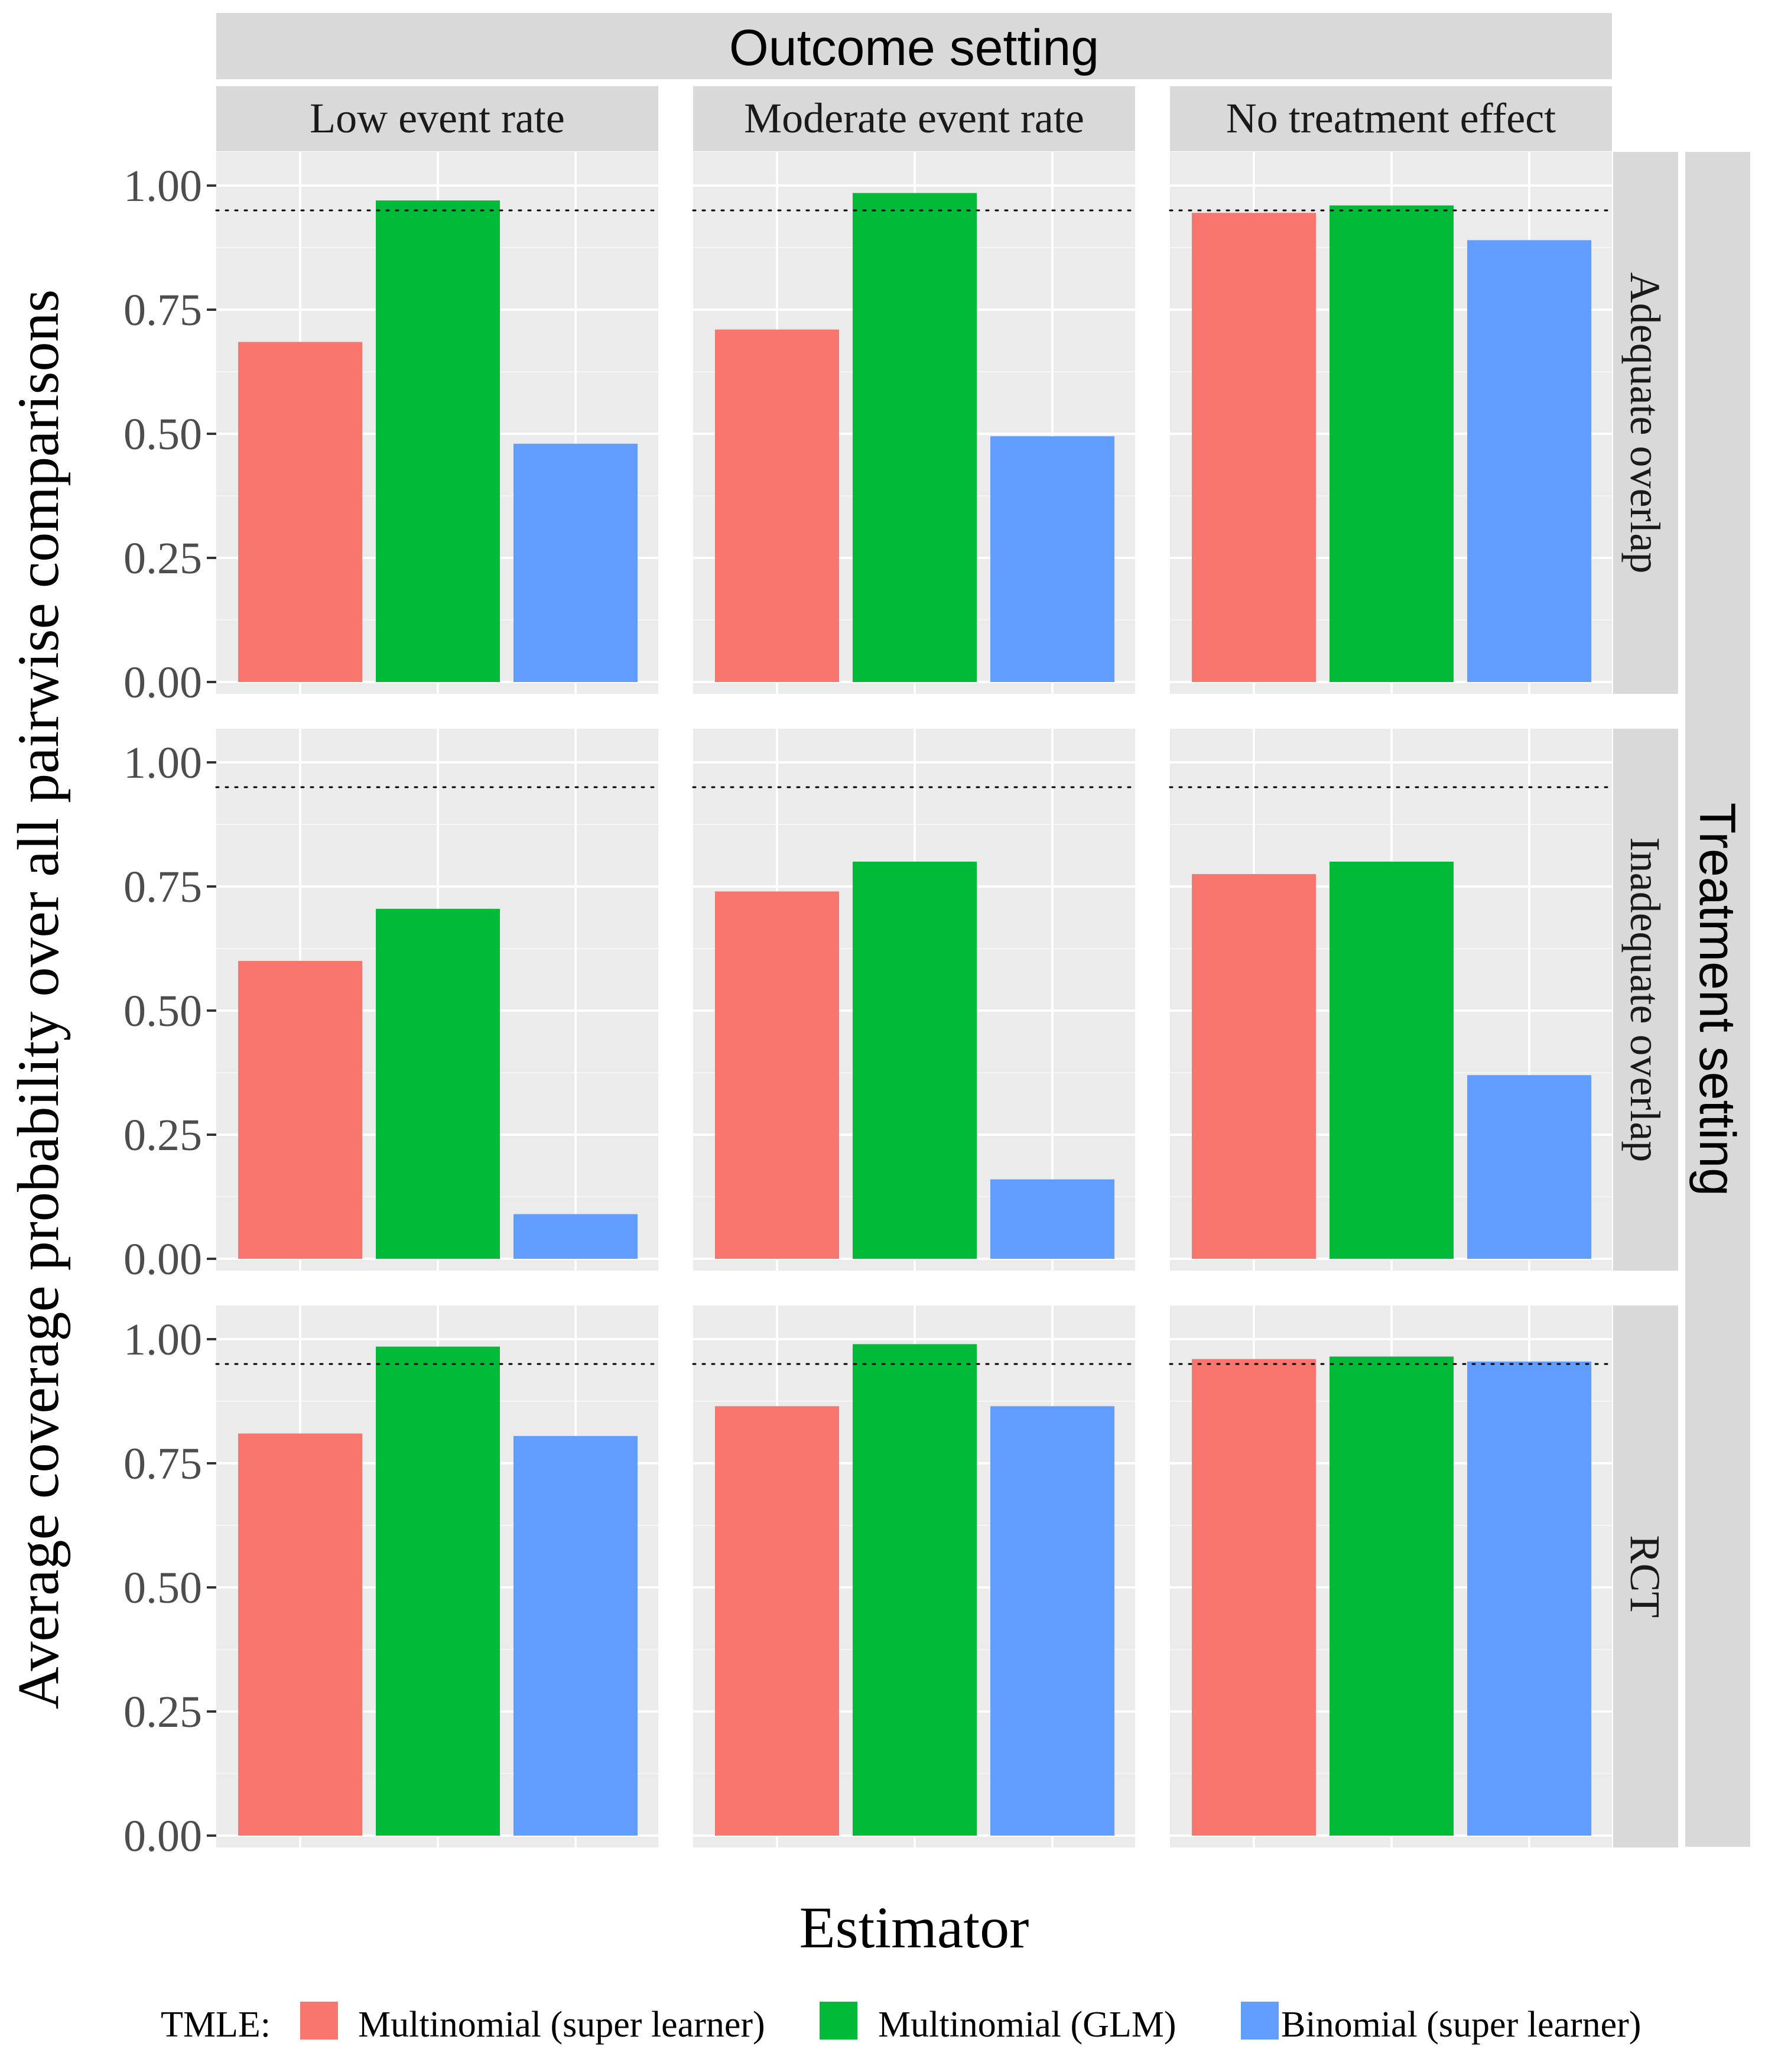  Describe the element at coordinates (300, 1110) in the screenshot. I see `bar-multinomial-super-learner-inadequate-overlap-low-event-rate` at that location.